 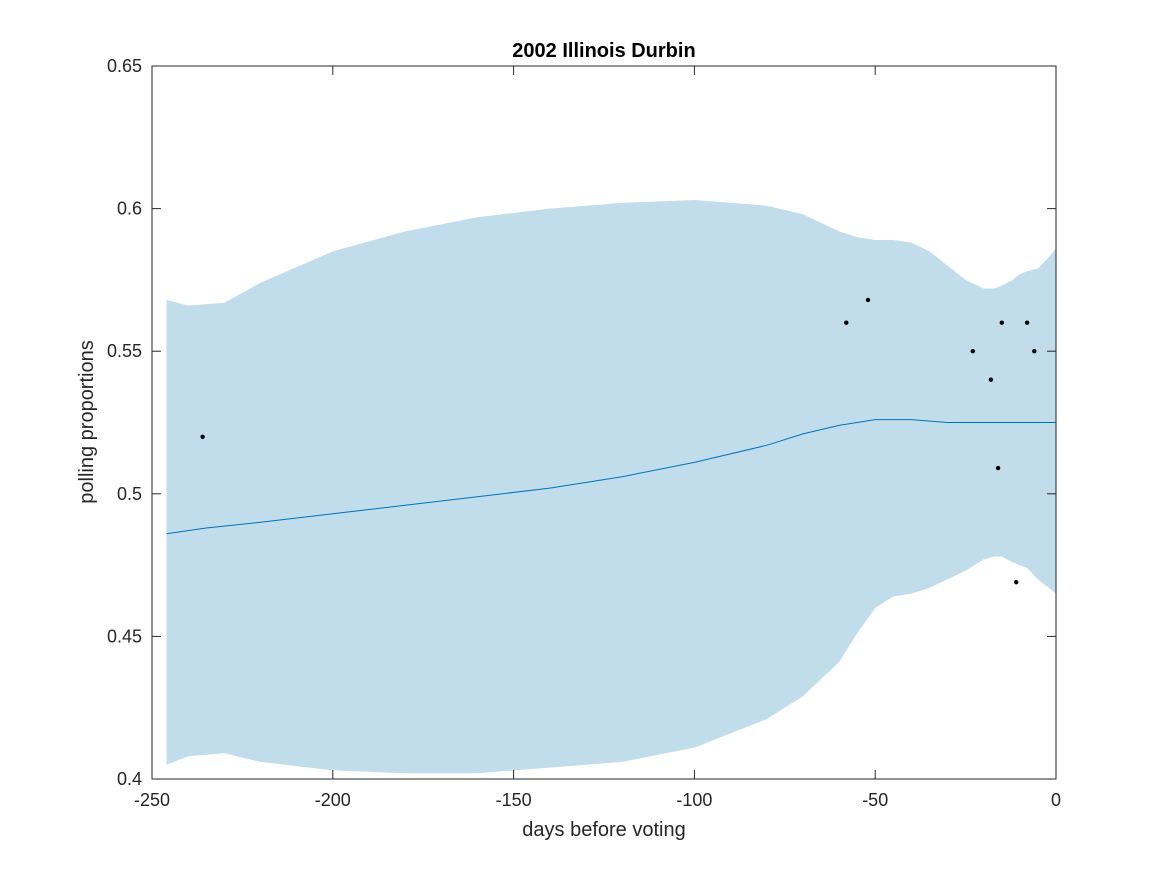 I want to click on y-tick-label: 0.55, so click(x=124, y=351).